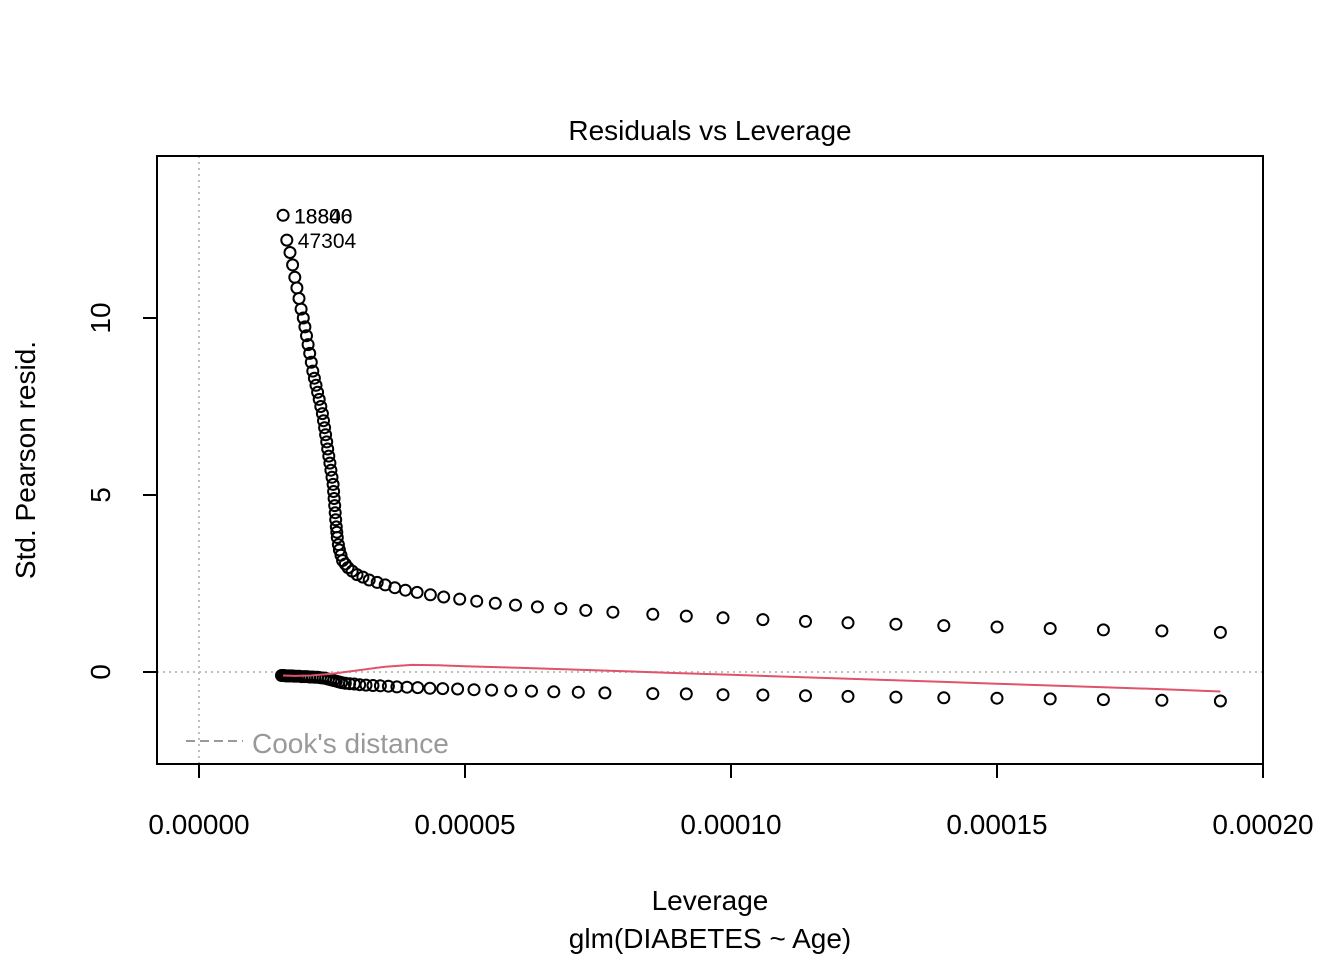 This screenshot has width=1344, height=960. I want to click on smoother-line, so click(752, 678).